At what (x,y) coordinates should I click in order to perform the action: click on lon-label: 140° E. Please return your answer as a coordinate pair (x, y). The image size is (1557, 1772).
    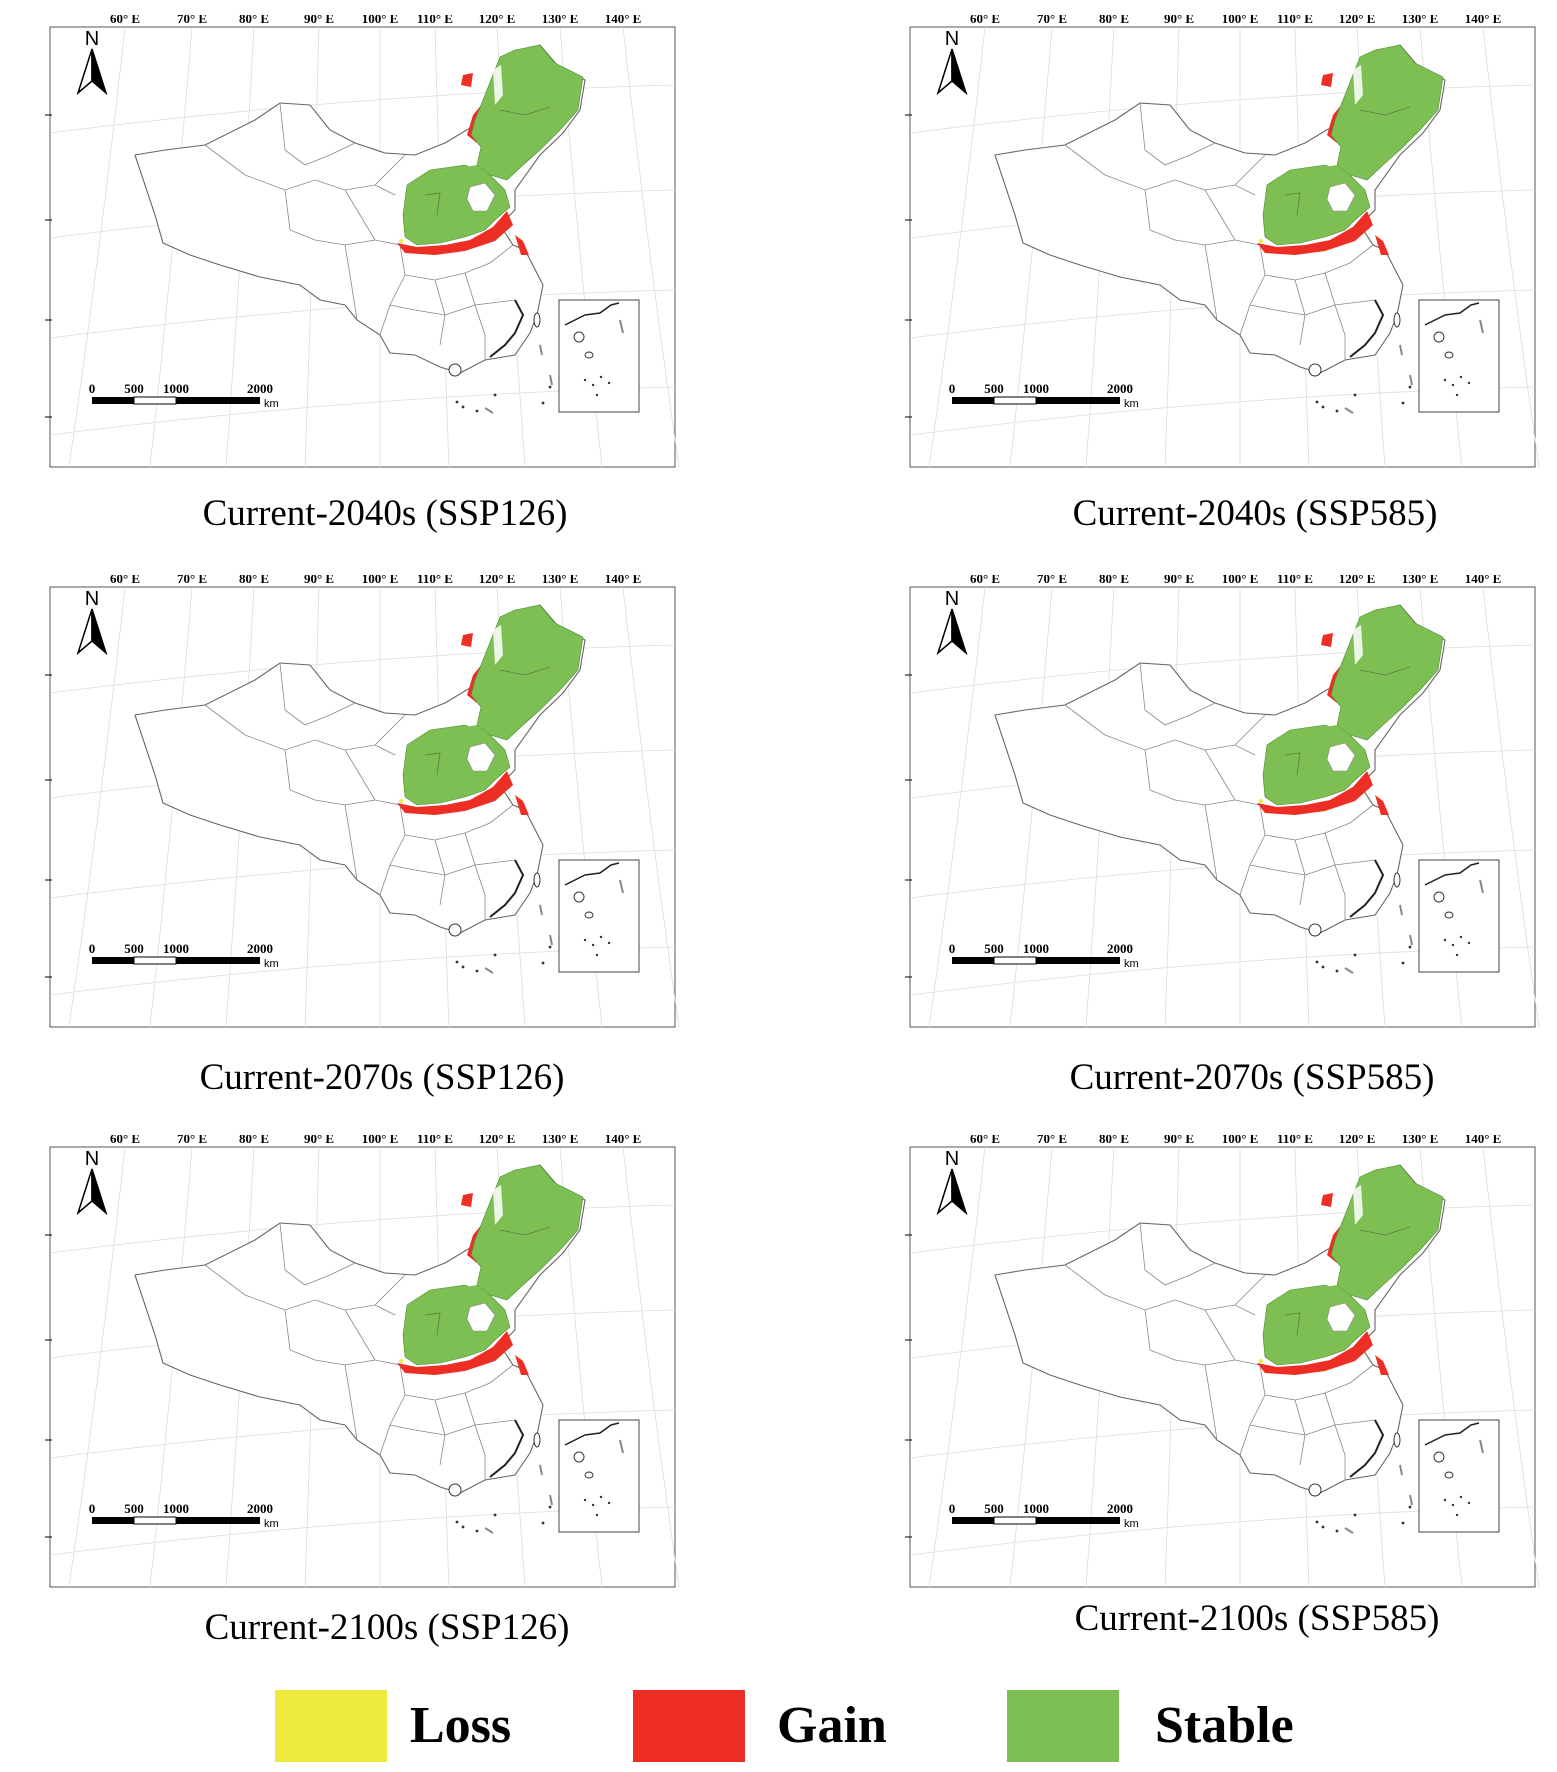
    Looking at the image, I should click on (1483, 1140).